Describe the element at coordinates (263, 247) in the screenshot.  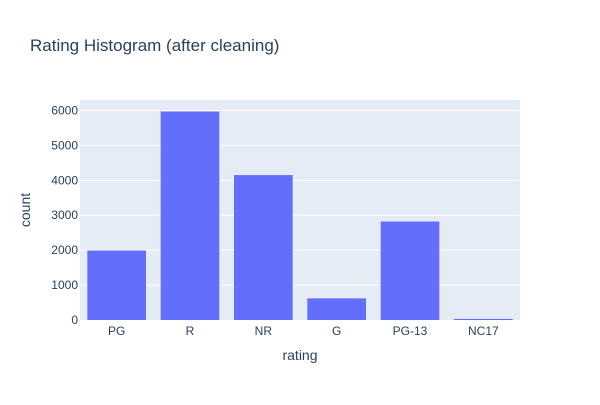
I see `bar-nr` at that location.